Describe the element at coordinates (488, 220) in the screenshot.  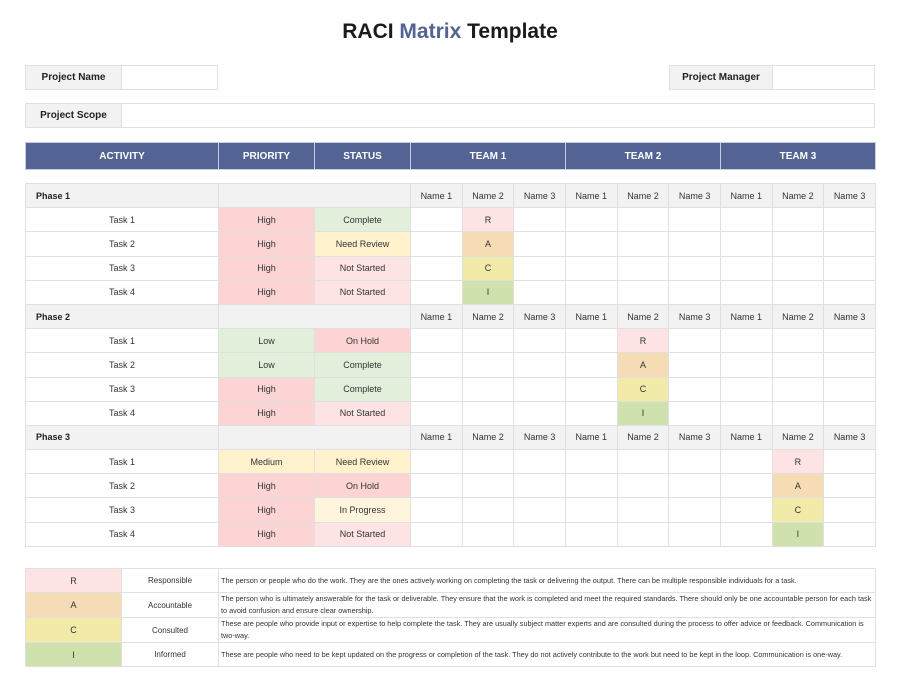
I see `raci-cell: R` at that location.